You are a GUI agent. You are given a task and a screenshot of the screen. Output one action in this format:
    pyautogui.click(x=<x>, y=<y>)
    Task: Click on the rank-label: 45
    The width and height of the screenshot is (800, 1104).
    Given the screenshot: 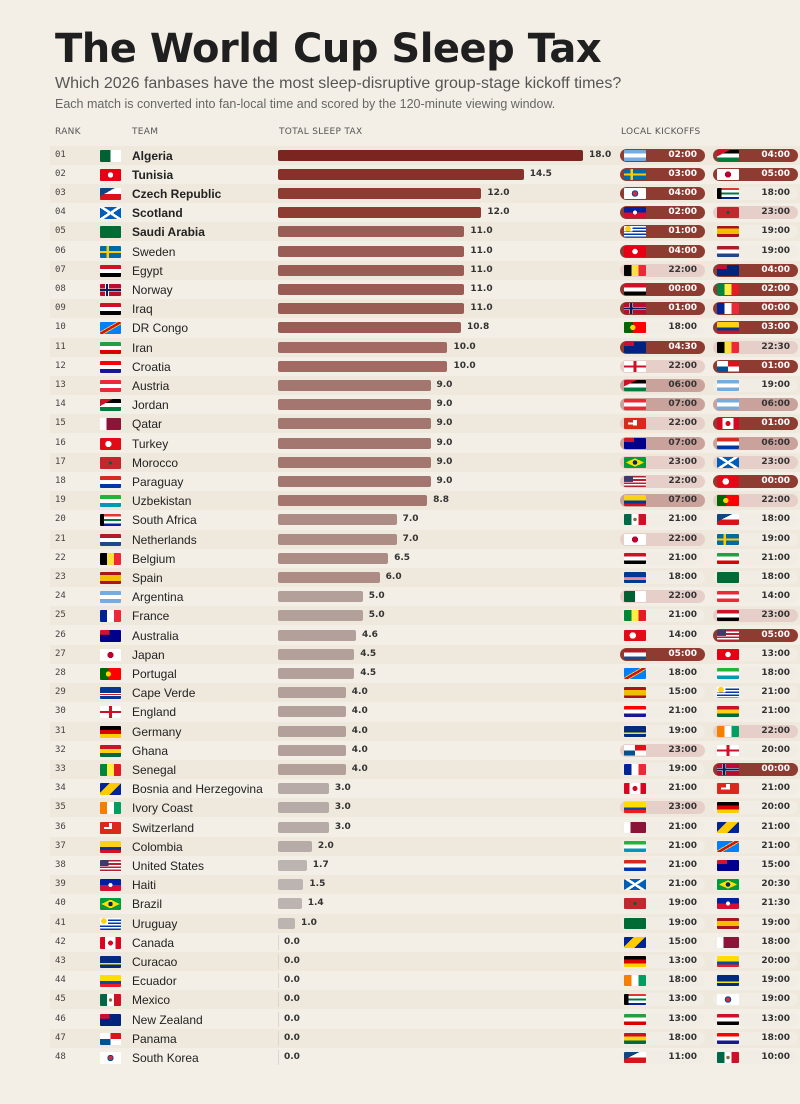 What is the action you would take?
    pyautogui.click(x=60, y=999)
    